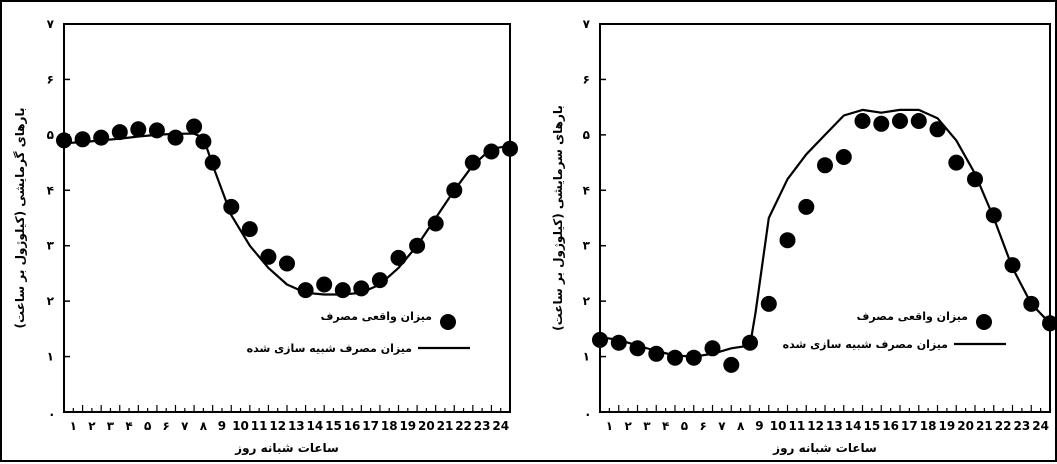 This screenshot has height=464, width=1057. I want to click on chart1-legend-label-points: میزان واقعی مصرف, so click(376, 316).